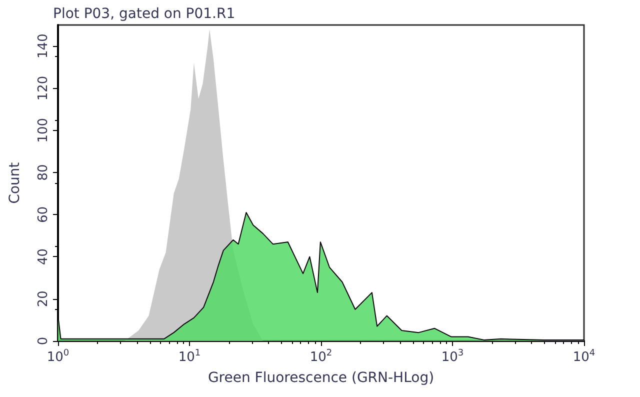 The height and width of the screenshot is (397, 640). Describe the element at coordinates (43, 214) in the screenshot. I see `y-tick-label: 60` at that location.